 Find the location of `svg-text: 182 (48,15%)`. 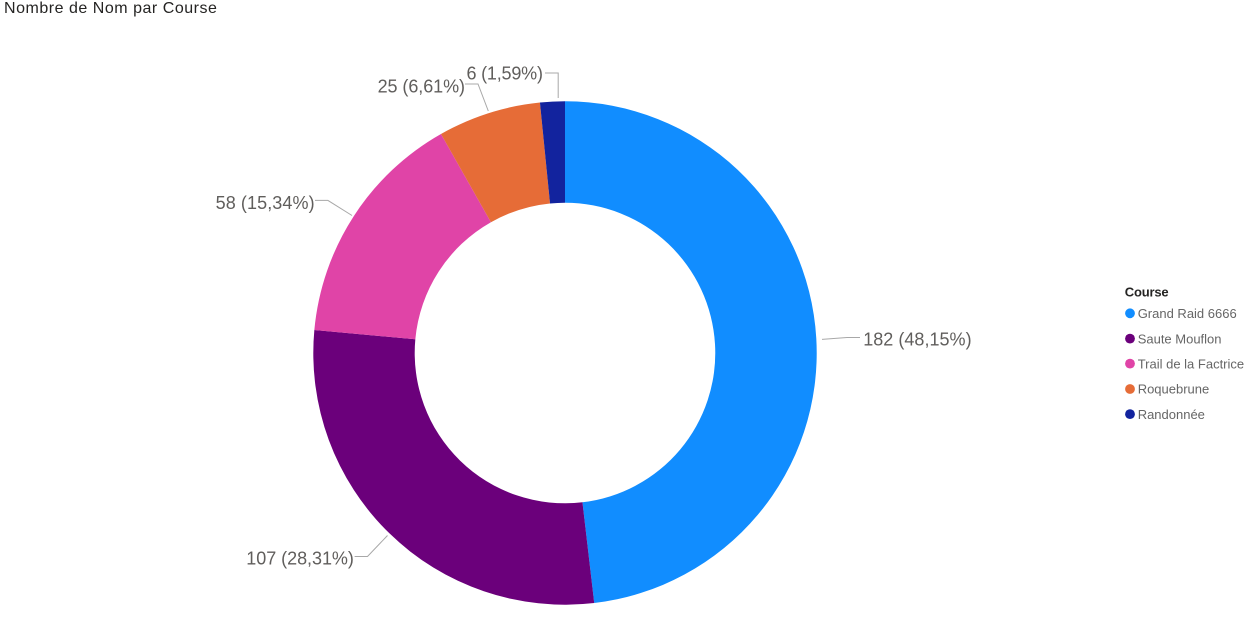

svg-text: 182 (48,15%) is located at coordinates (917, 340).